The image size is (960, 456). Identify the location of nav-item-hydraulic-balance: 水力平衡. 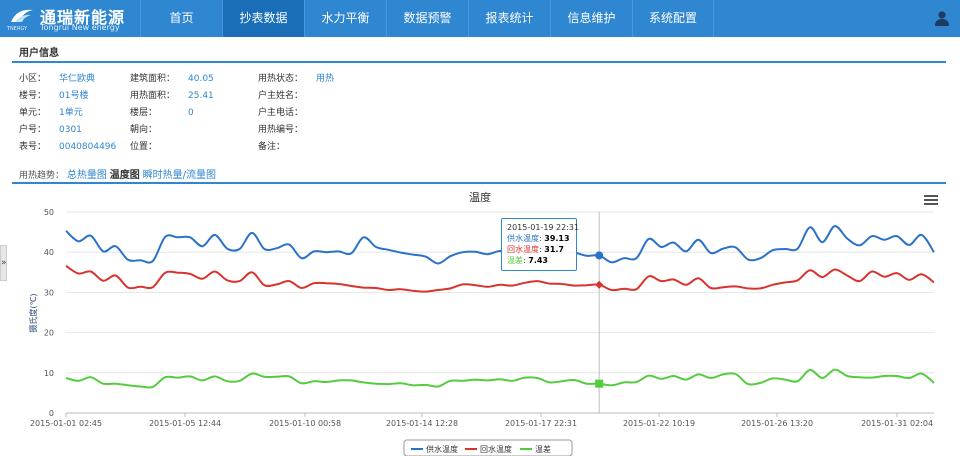
(345, 18).